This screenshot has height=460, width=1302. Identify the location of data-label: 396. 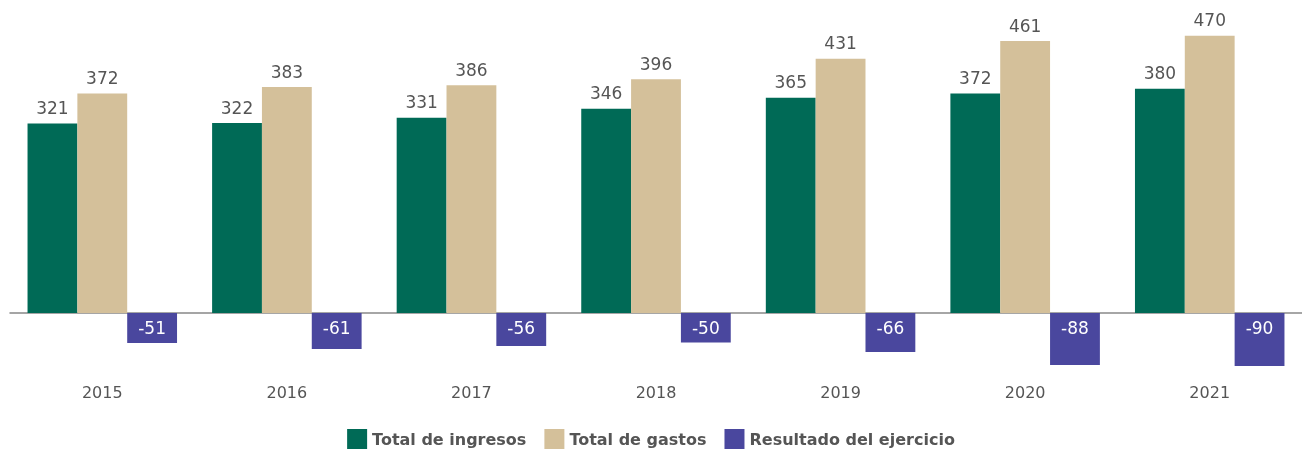
(656, 63).